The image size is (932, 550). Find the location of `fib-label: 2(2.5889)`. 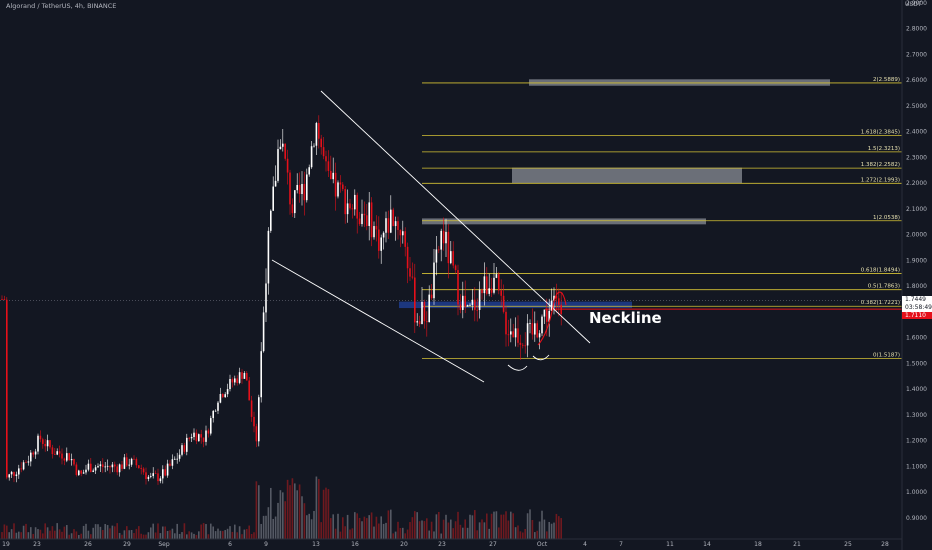

fib-label: 2(2.5889) is located at coordinates (886, 80).